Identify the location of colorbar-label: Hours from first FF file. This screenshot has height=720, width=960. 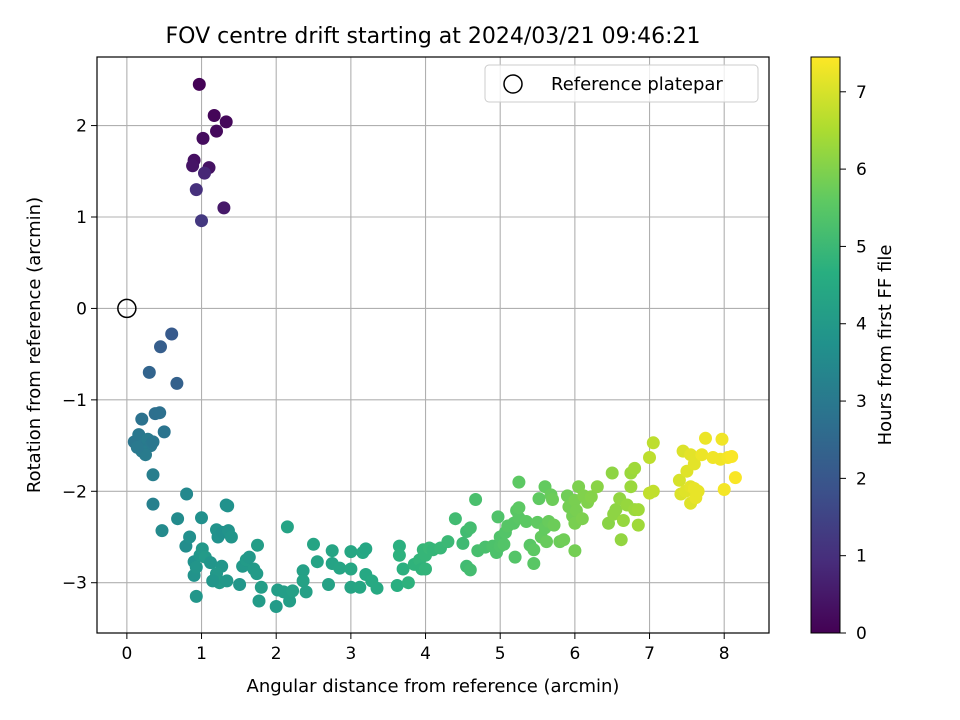
(885, 345).